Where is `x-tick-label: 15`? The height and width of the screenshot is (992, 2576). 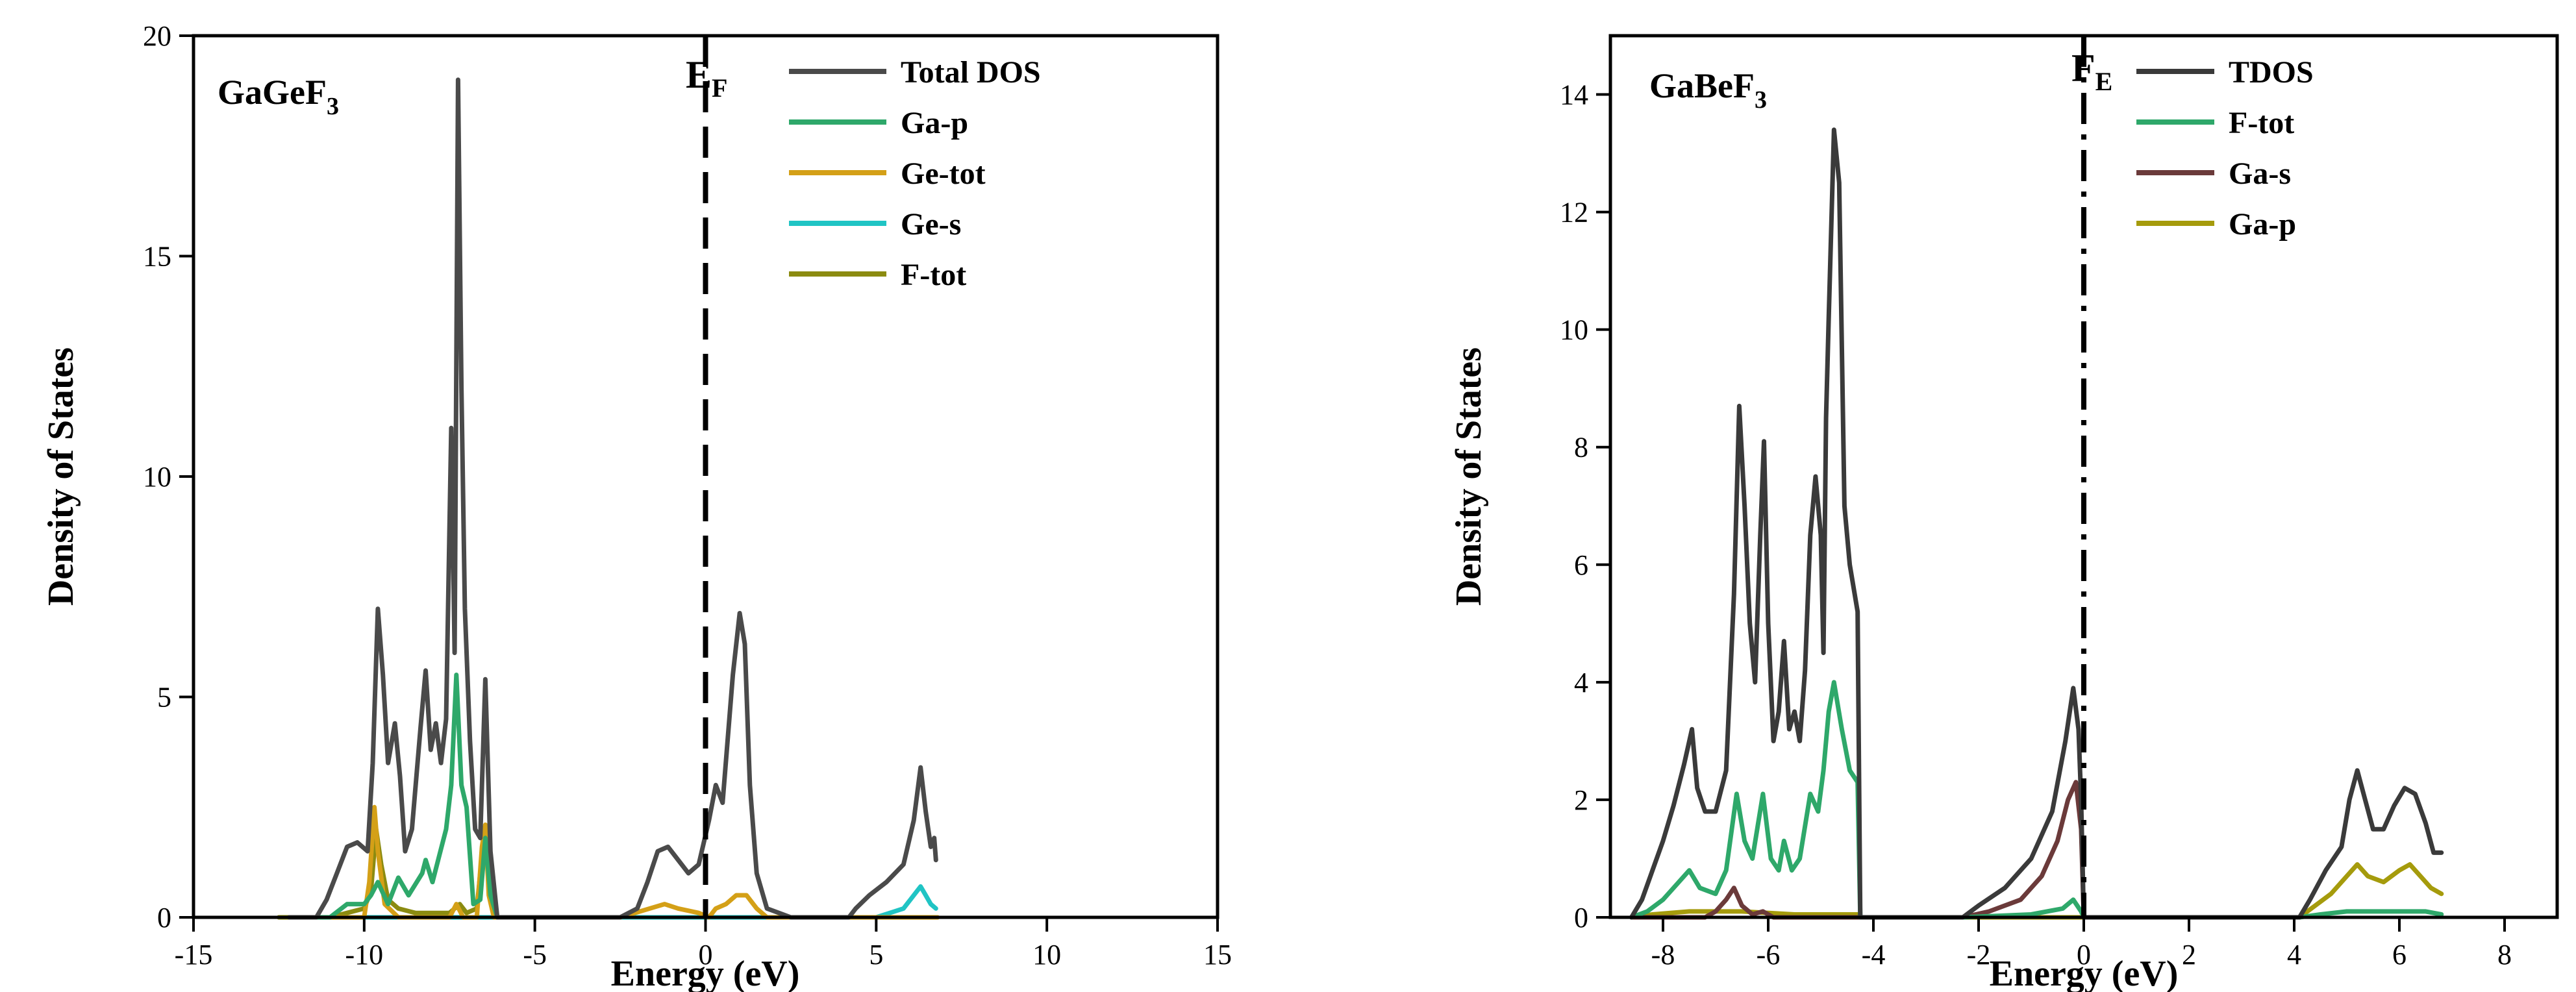 x-tick-label: 15 is located at coordinates (1217, 955).